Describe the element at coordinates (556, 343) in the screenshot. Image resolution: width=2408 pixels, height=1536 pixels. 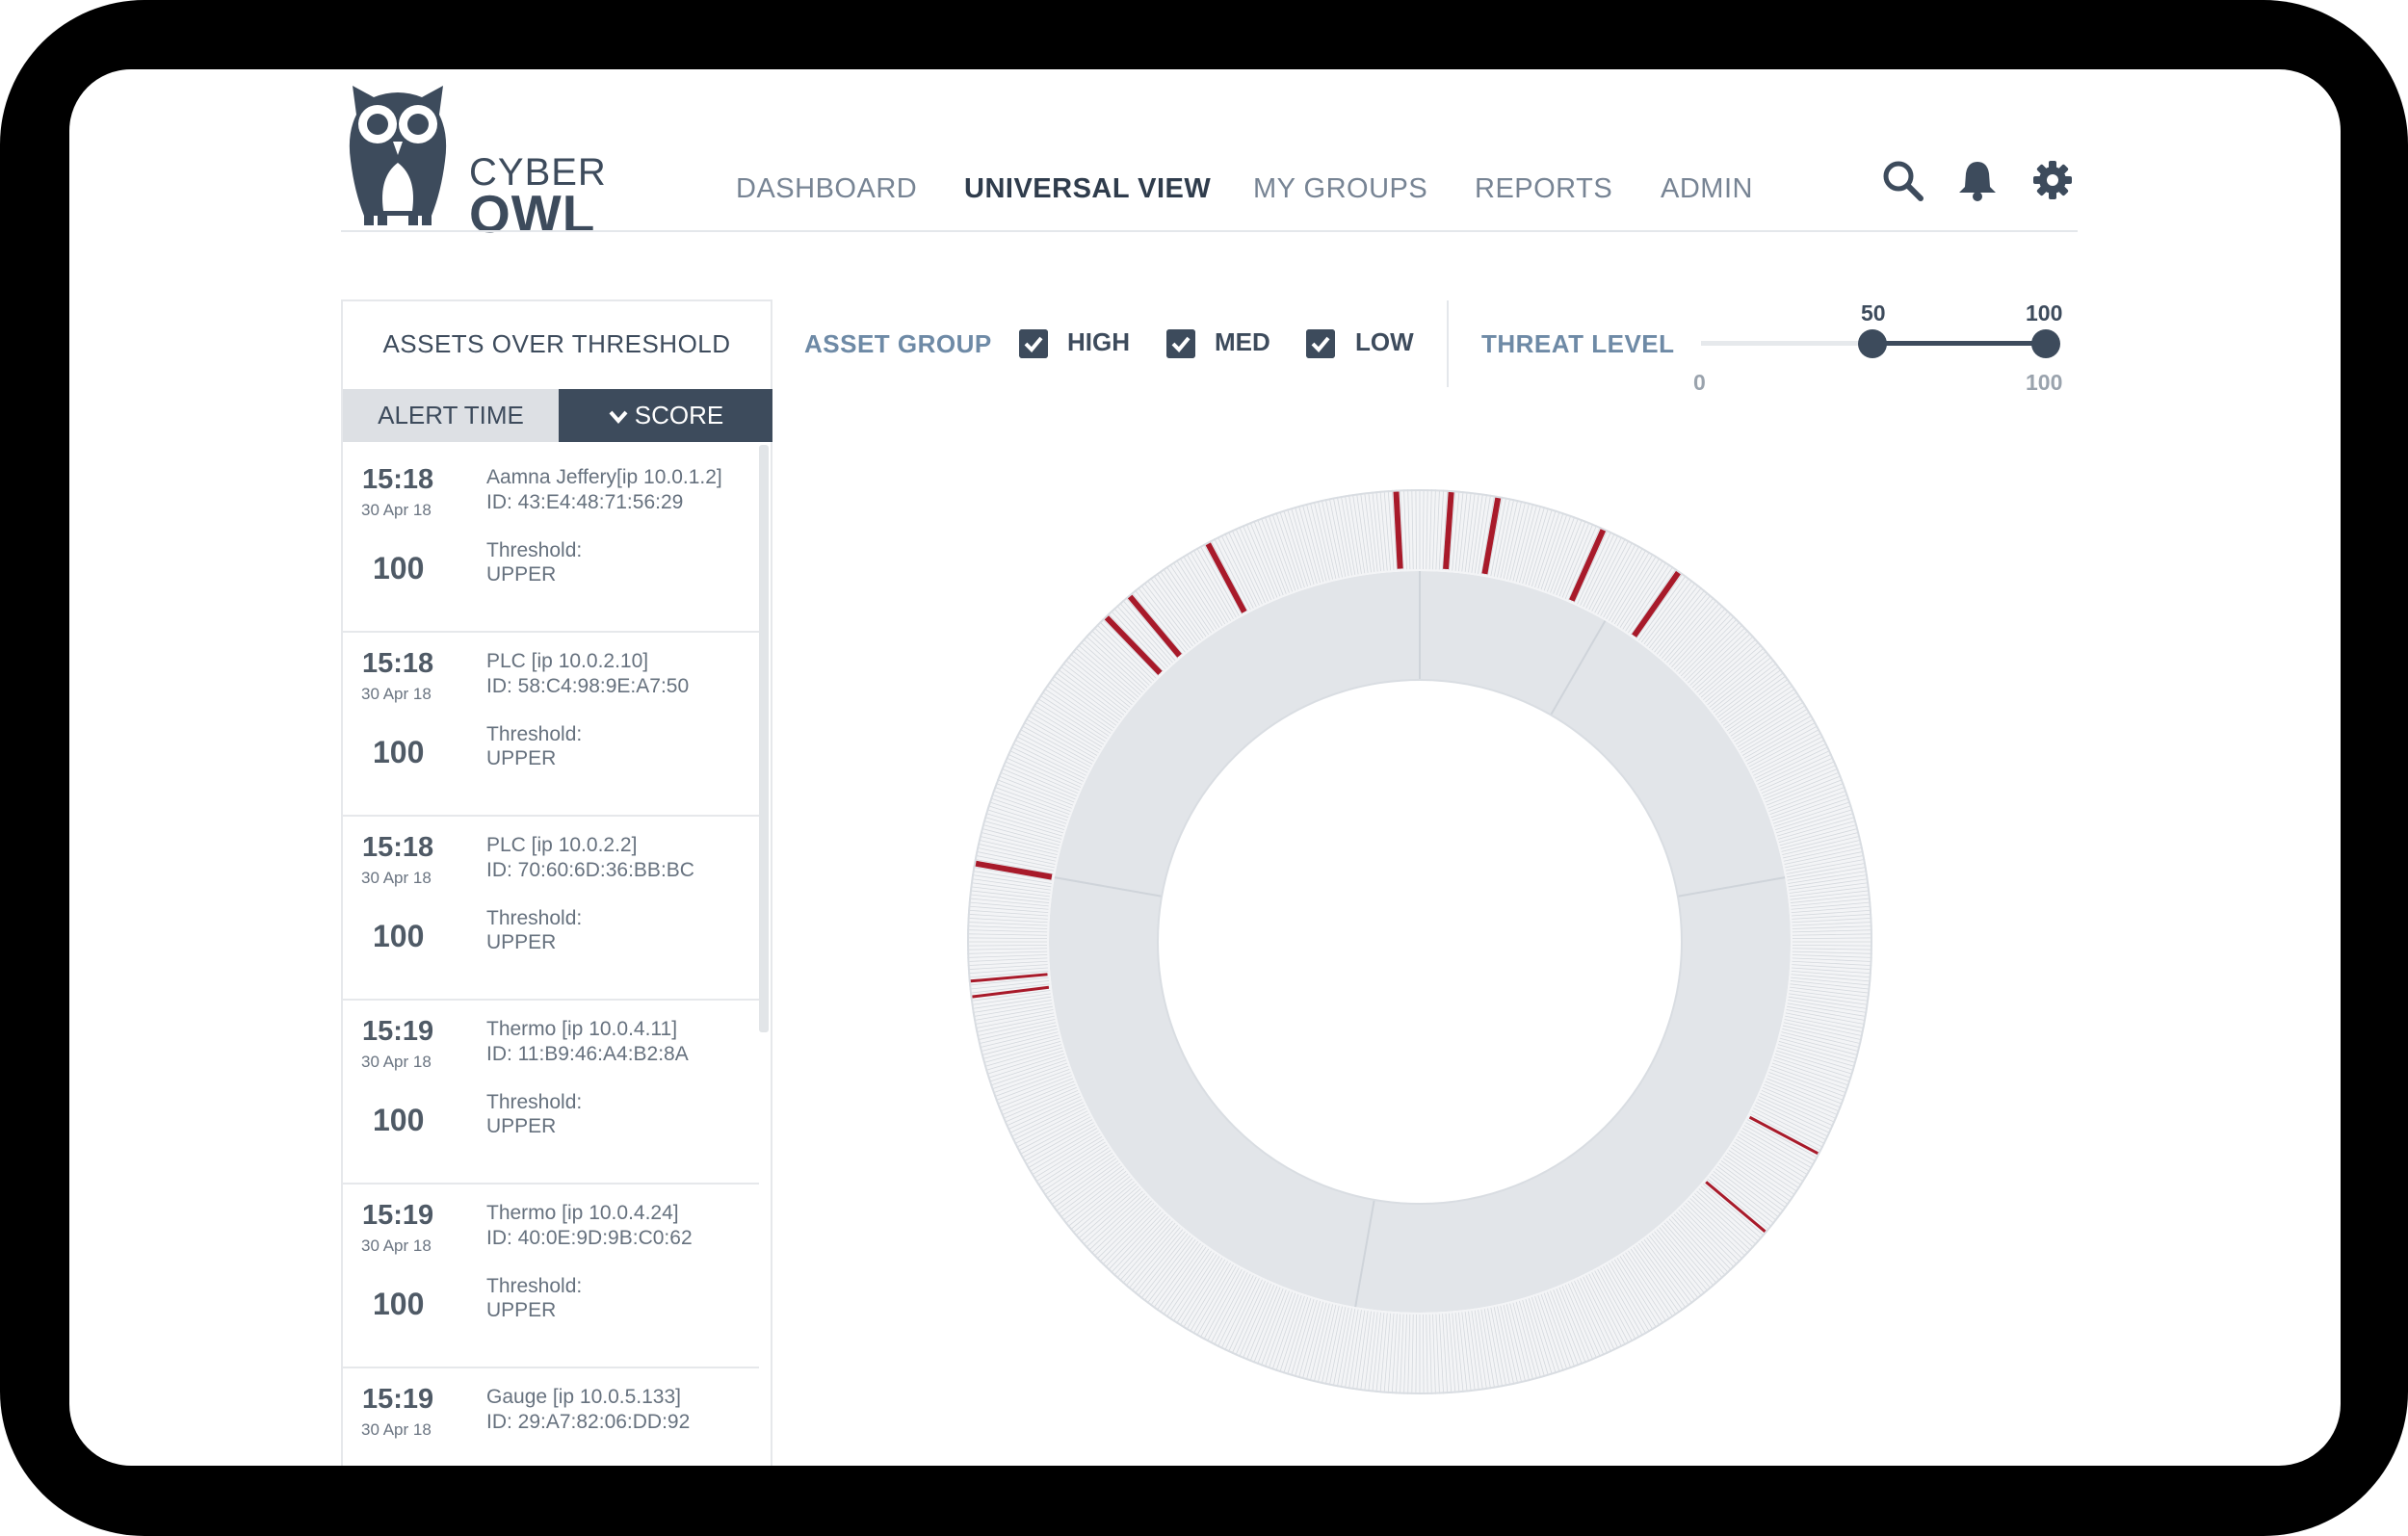
I see `panel-title: ASSETS OVER THRESHOLD` at that location.